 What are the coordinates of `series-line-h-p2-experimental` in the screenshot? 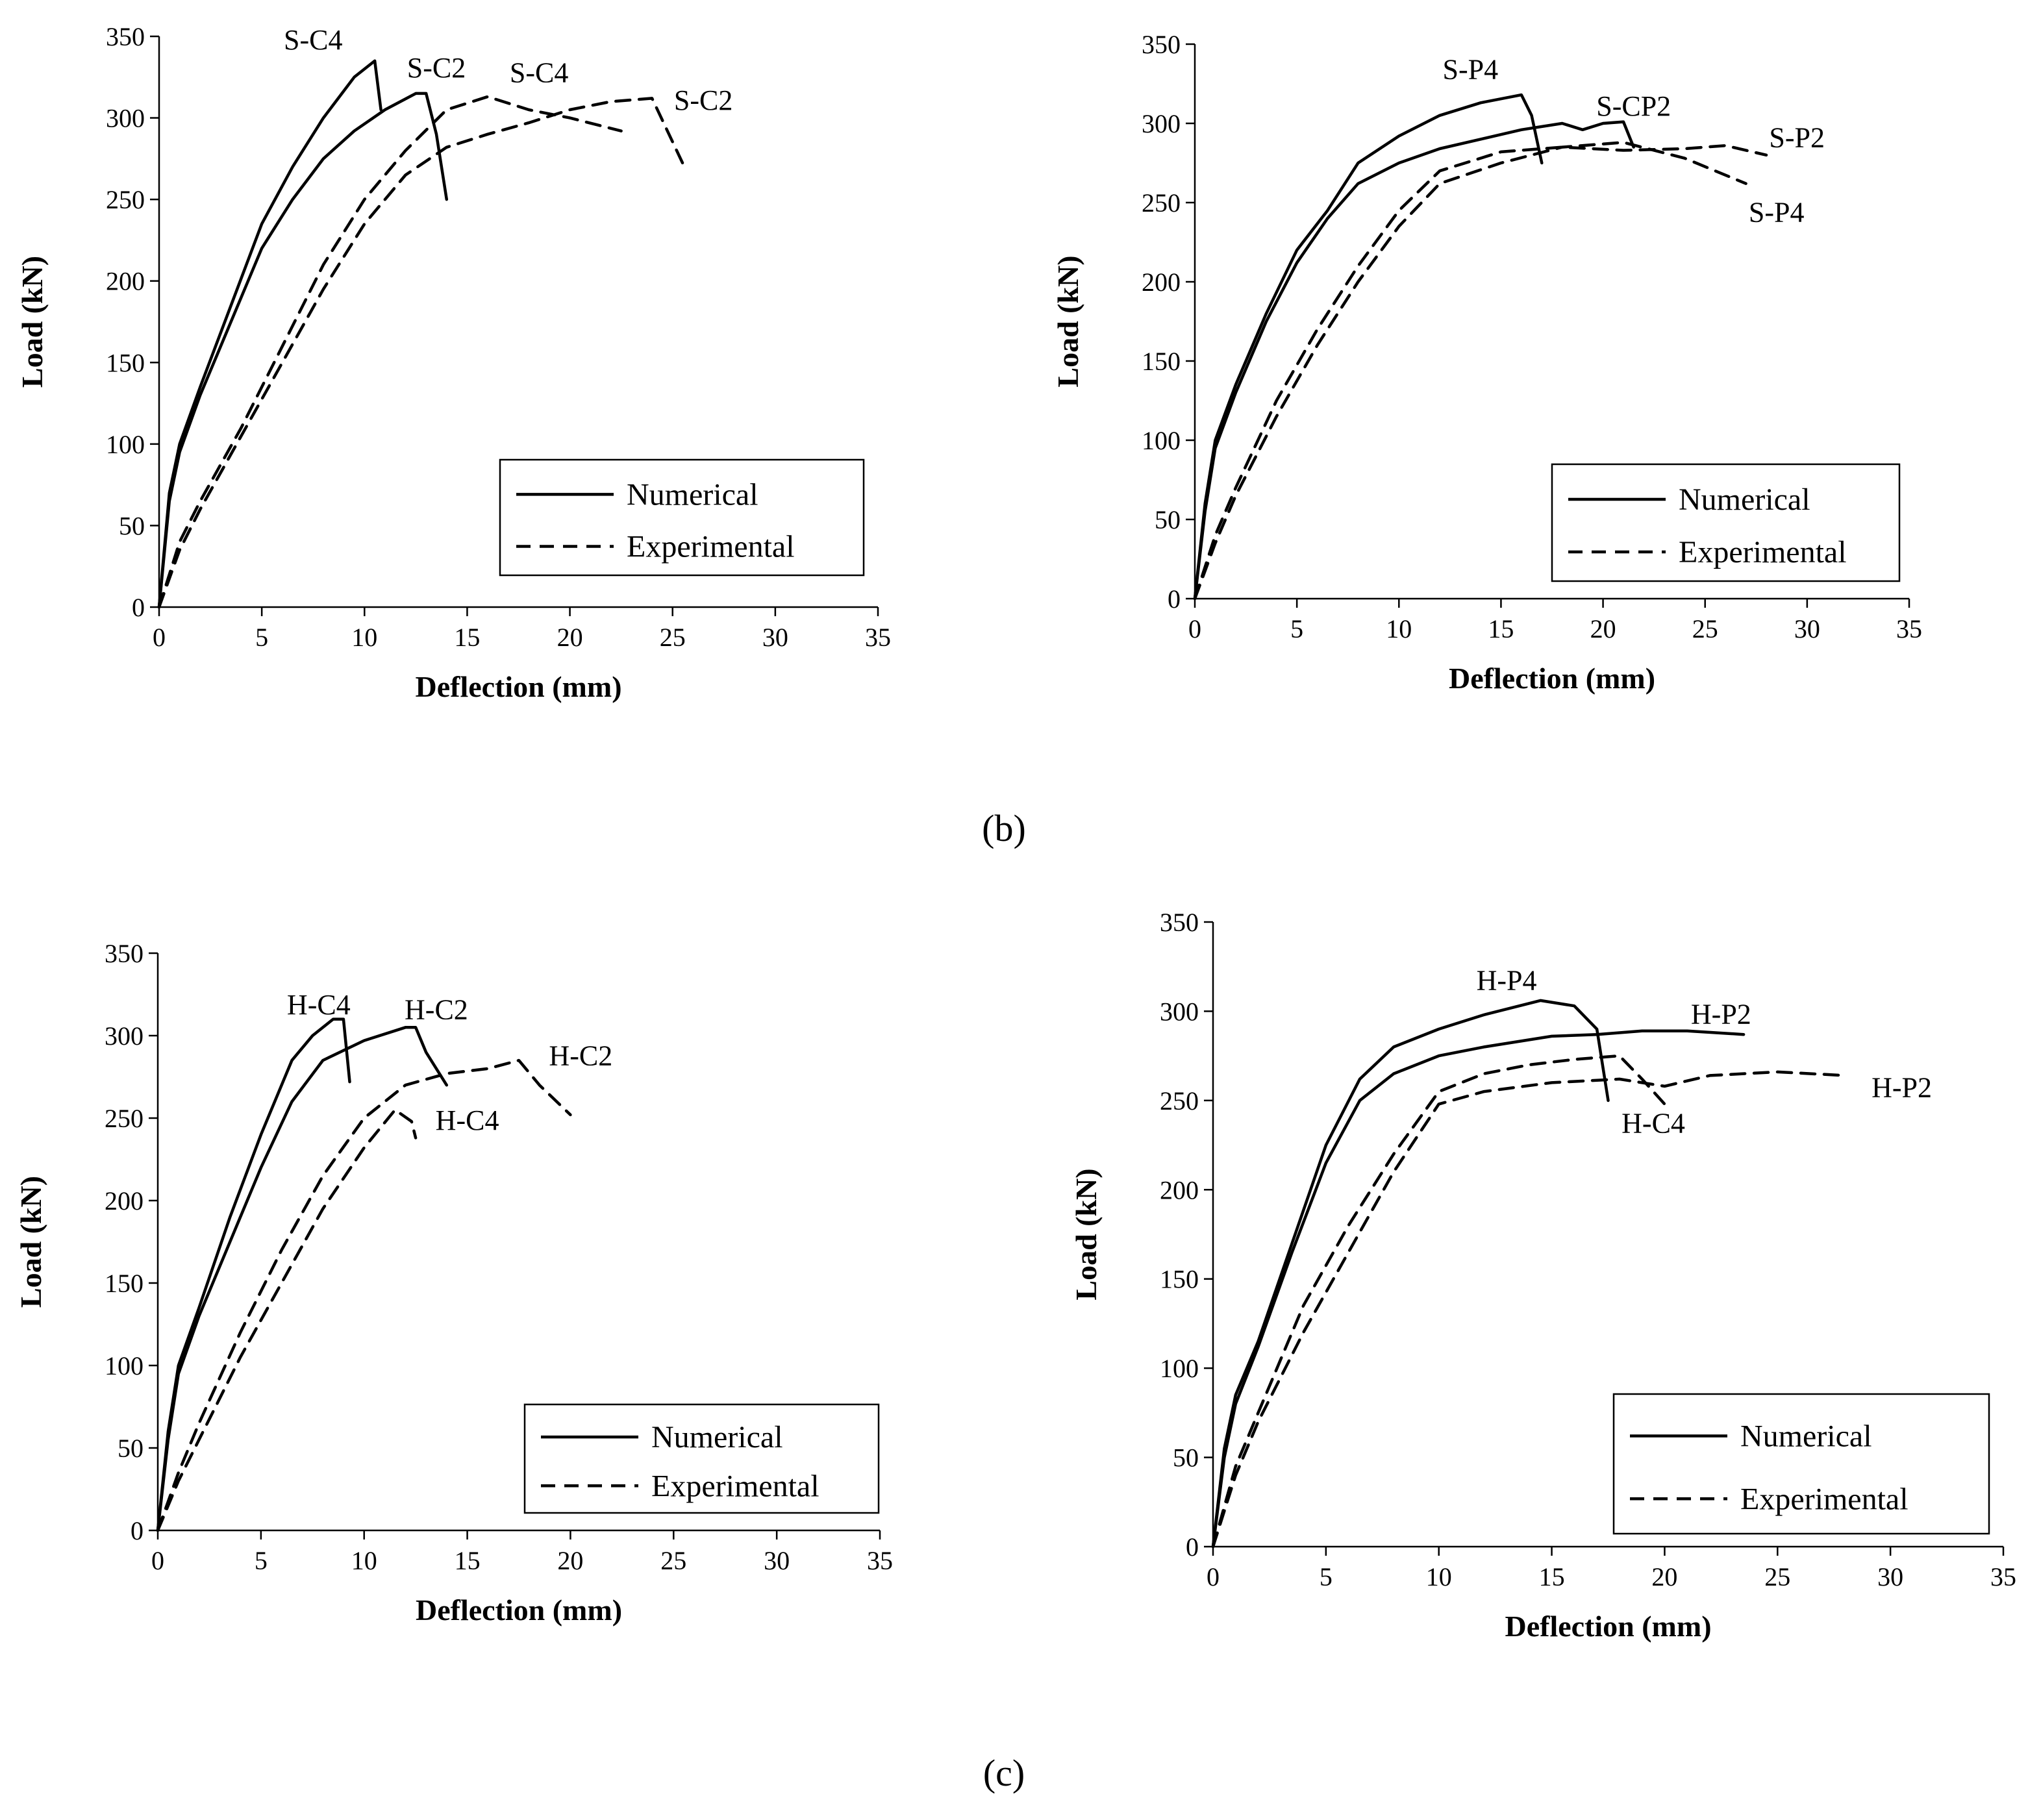 It's located at (1529, 1310).